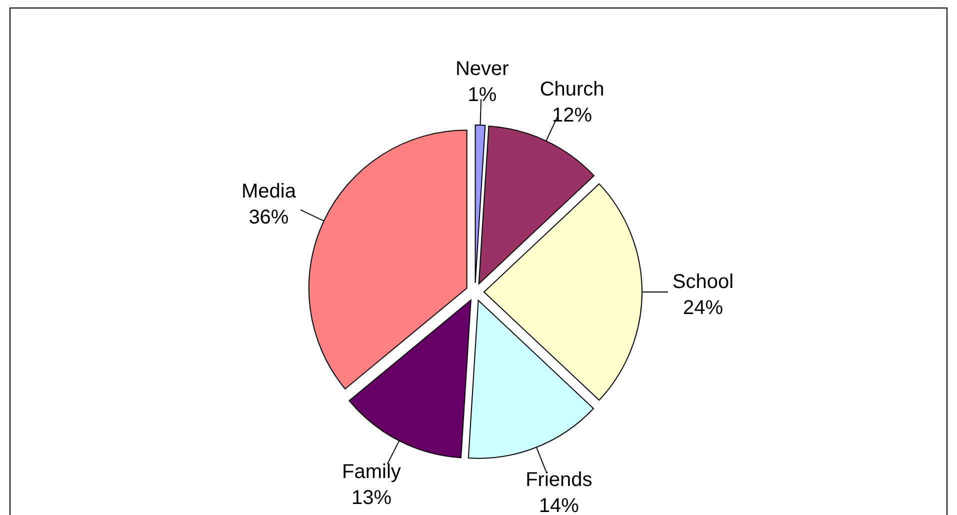 This screenshot has height=515, width=957. What do you see at coordinates (703, 282) in the screenshot?
I see `slice-label: School` at bounding box center [703, 282].